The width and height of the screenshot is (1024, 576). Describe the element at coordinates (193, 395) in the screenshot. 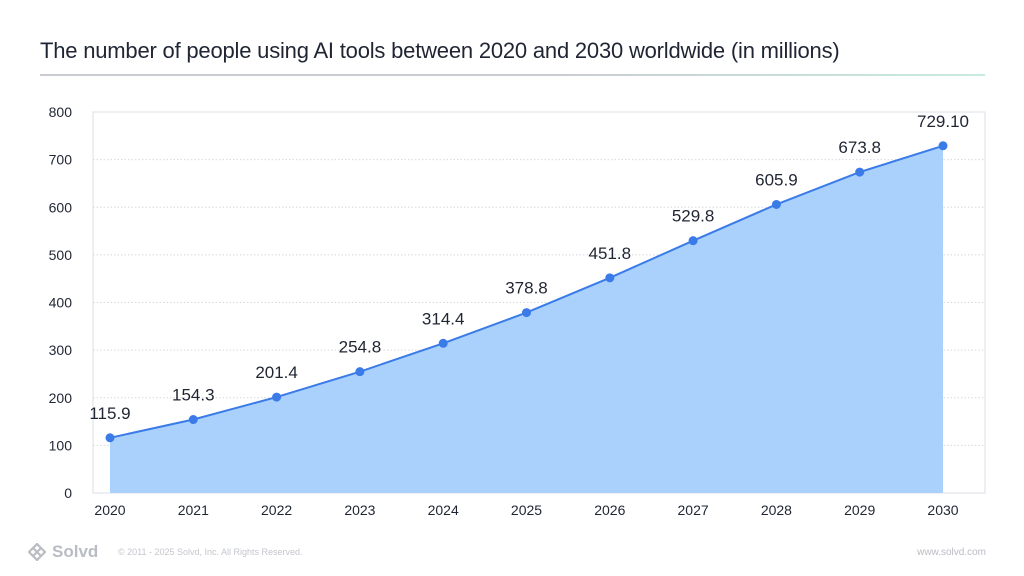

I see `data-label: 154.3` at that location.